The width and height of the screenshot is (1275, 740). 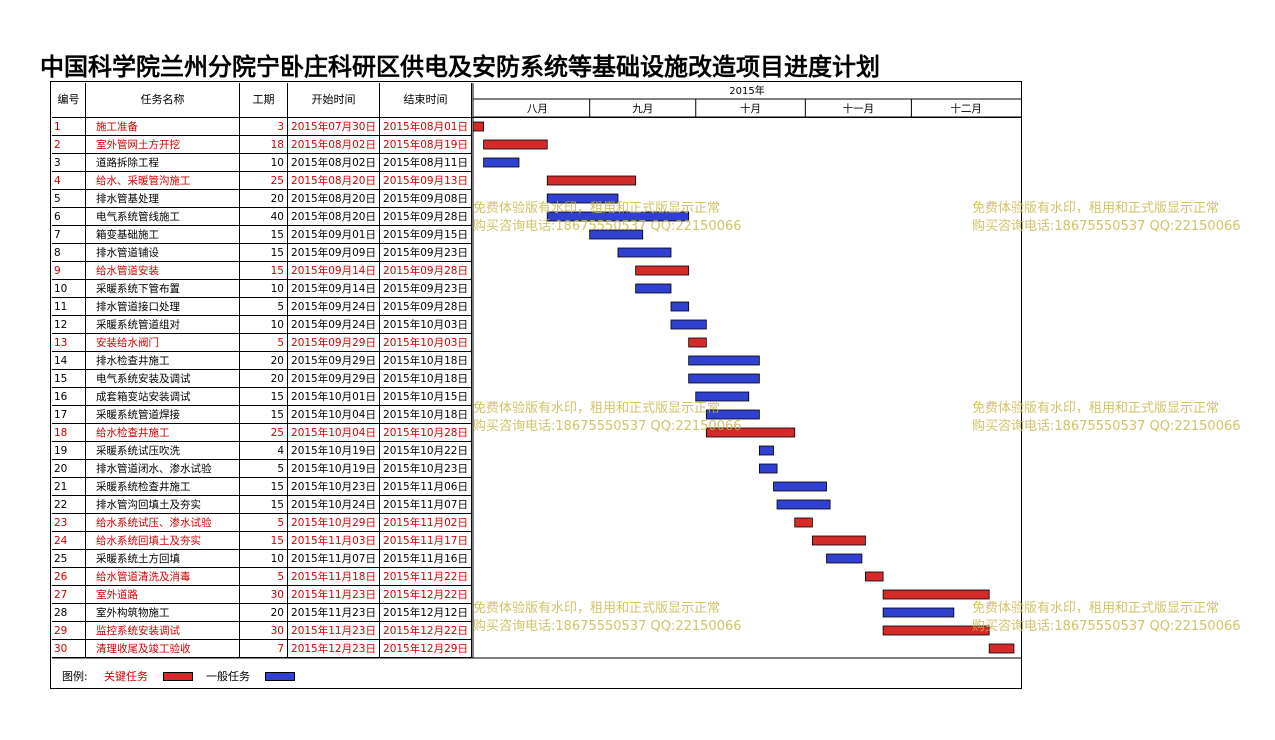 What do you see at coordinates (69, 487) in the screenshot?
I see `task-no: 21` at bounding box center [69, 487].